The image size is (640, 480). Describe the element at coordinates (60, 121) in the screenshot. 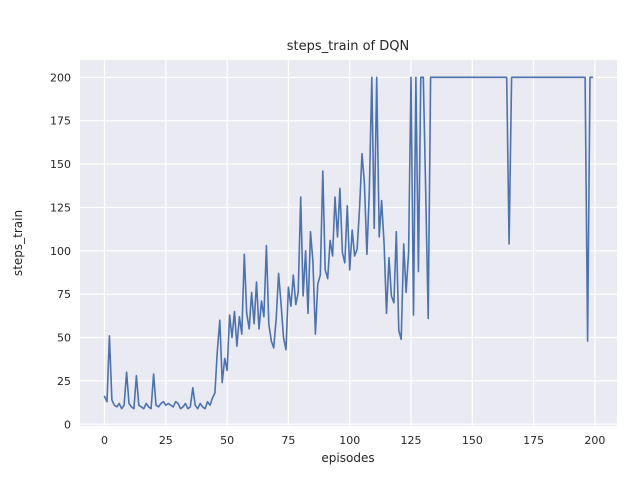

I see `y-tick-label: 175` at that location.